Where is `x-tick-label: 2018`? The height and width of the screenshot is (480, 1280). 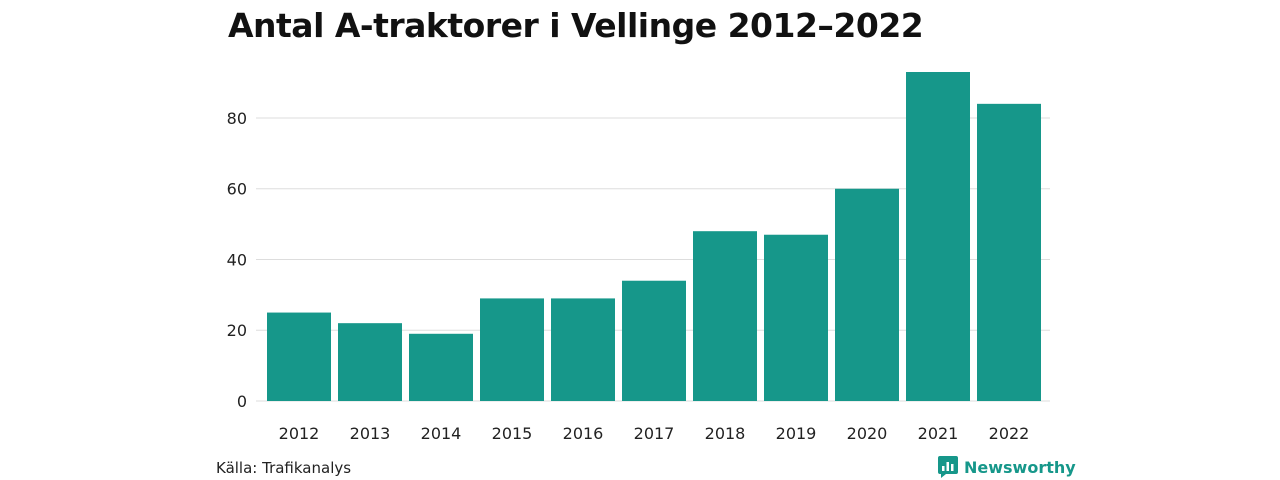 x-tick-label: 2018 is located at coordinates (725, 433).